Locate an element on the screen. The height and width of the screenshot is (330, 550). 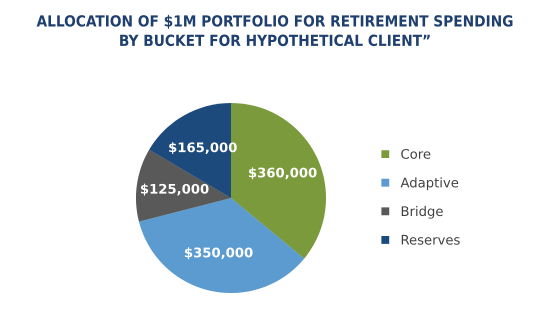
legend-label: Reserves is located at coordinates (431, 239).